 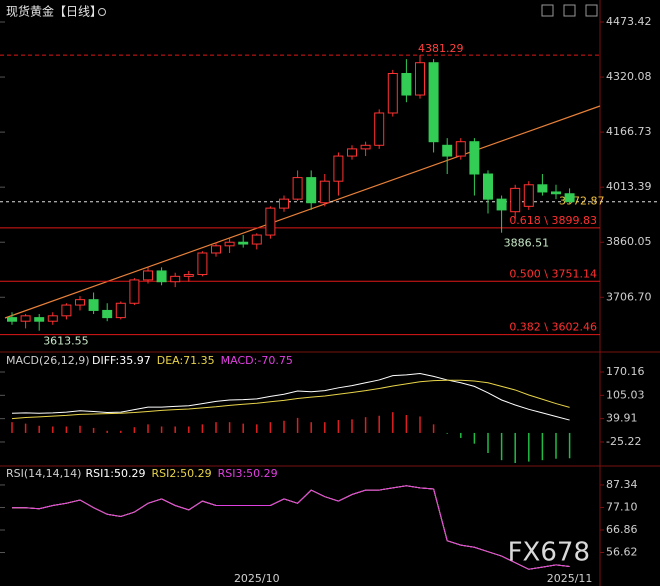 What do you see at coordinates (629, 131) in the screenshot?
I see `y-tick-label: 4166.73` at bounding box center [629, 131].